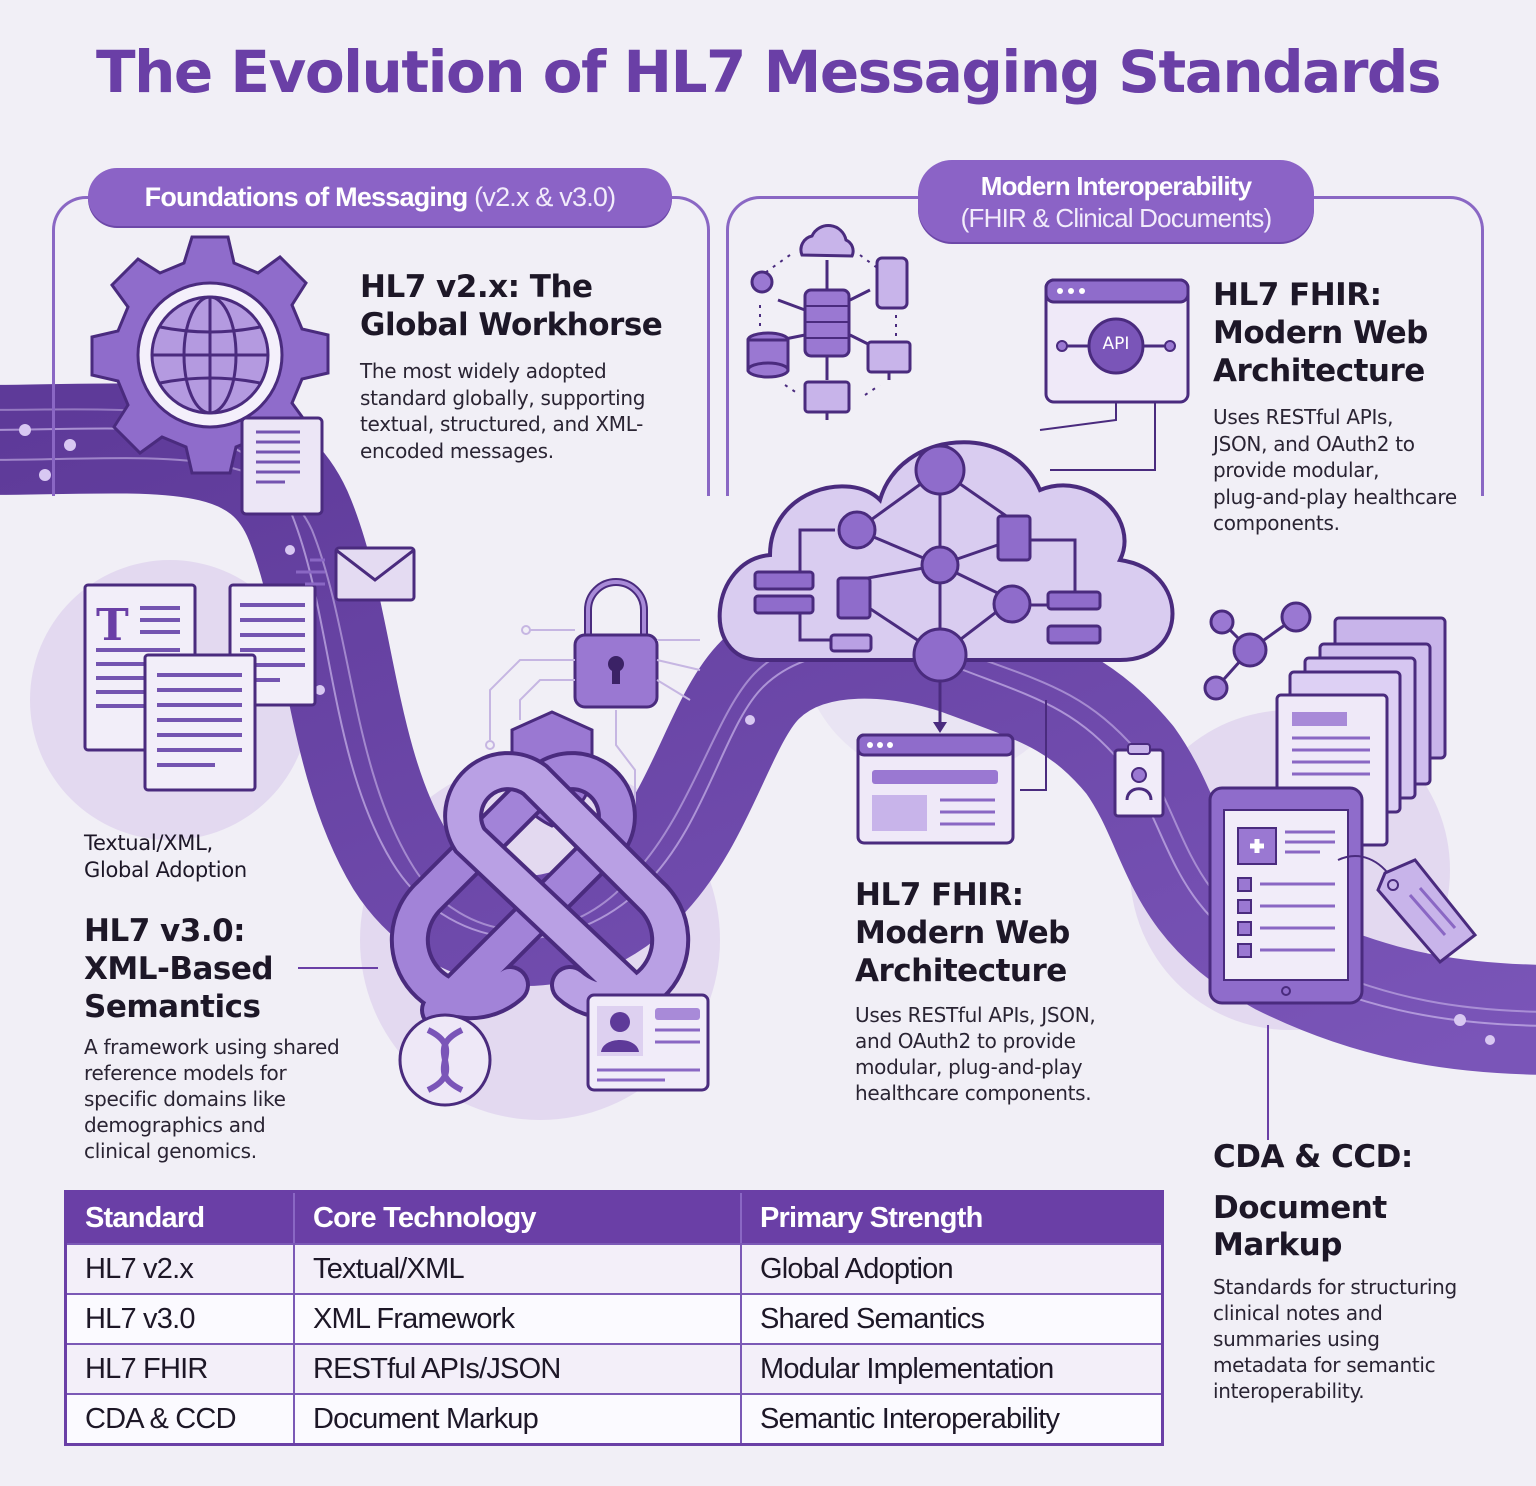 The image size is (1536, 1486). I want to click on table-cell: XML Framework, so click(518, 1319).